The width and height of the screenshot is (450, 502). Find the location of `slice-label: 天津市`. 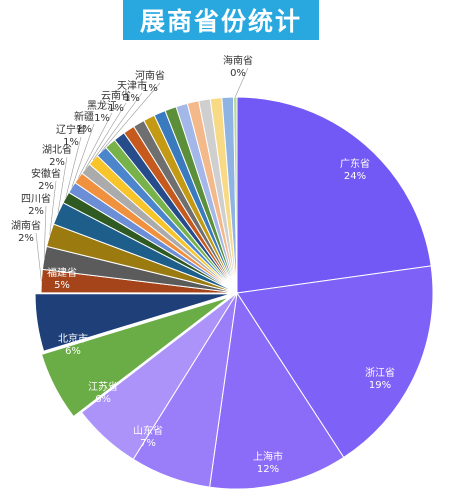

slice-label: 天津市 is located at coordinates (132, 85).